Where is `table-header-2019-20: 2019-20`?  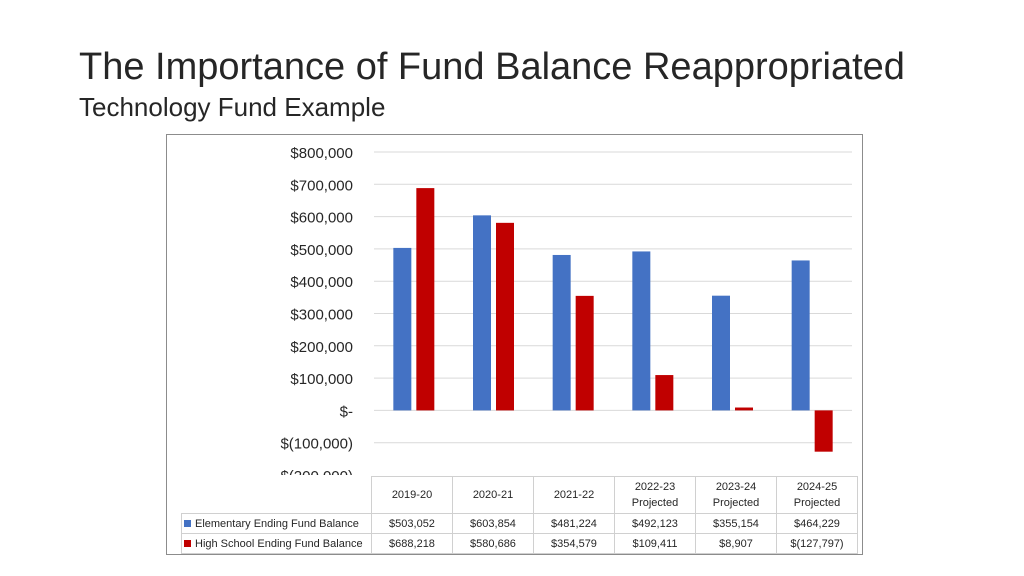 table-header-2019-20: 2019-20 is located at coordinates (412, 495).